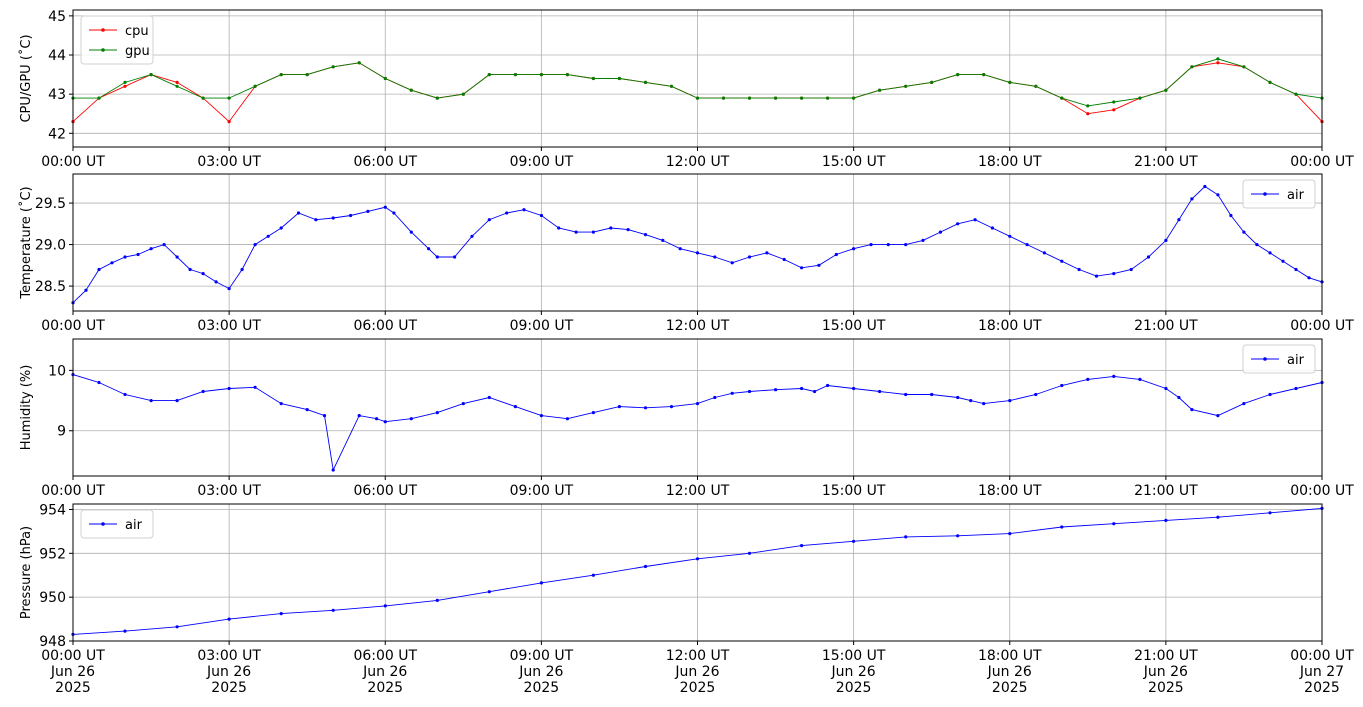 This screenshot has height=707, width=1363. What do you see at coordinates (137, 51) in the screenshot?
I see `legend-label: gpu` at bounding box center [137, 51].